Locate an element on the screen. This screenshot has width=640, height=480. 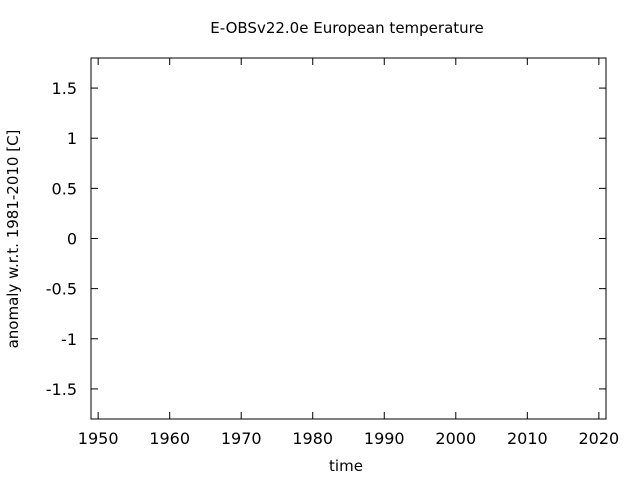
y-tick-label: 0 is located at coordinates (72, 239).